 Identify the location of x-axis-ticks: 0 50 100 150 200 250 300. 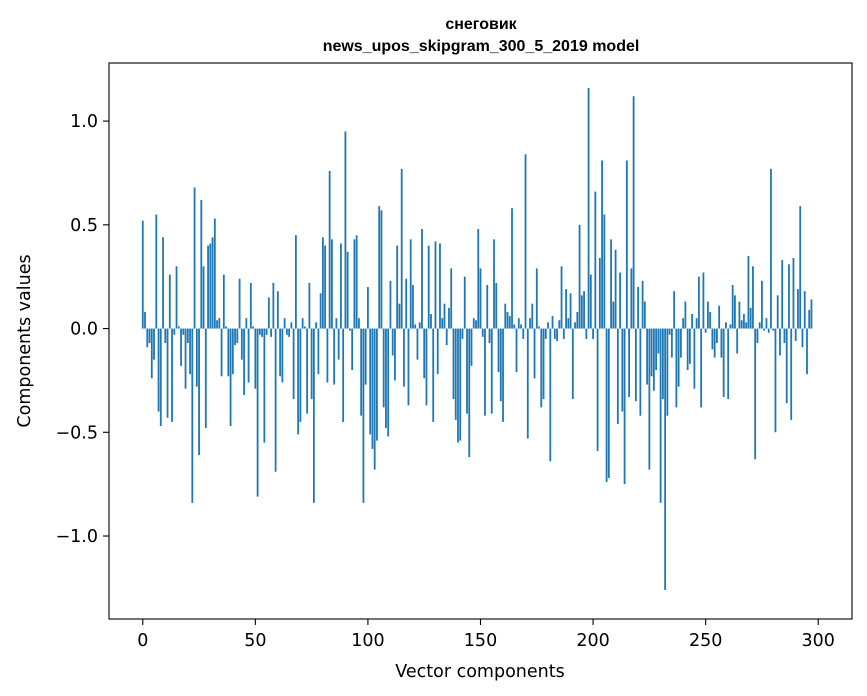
(486, 635).